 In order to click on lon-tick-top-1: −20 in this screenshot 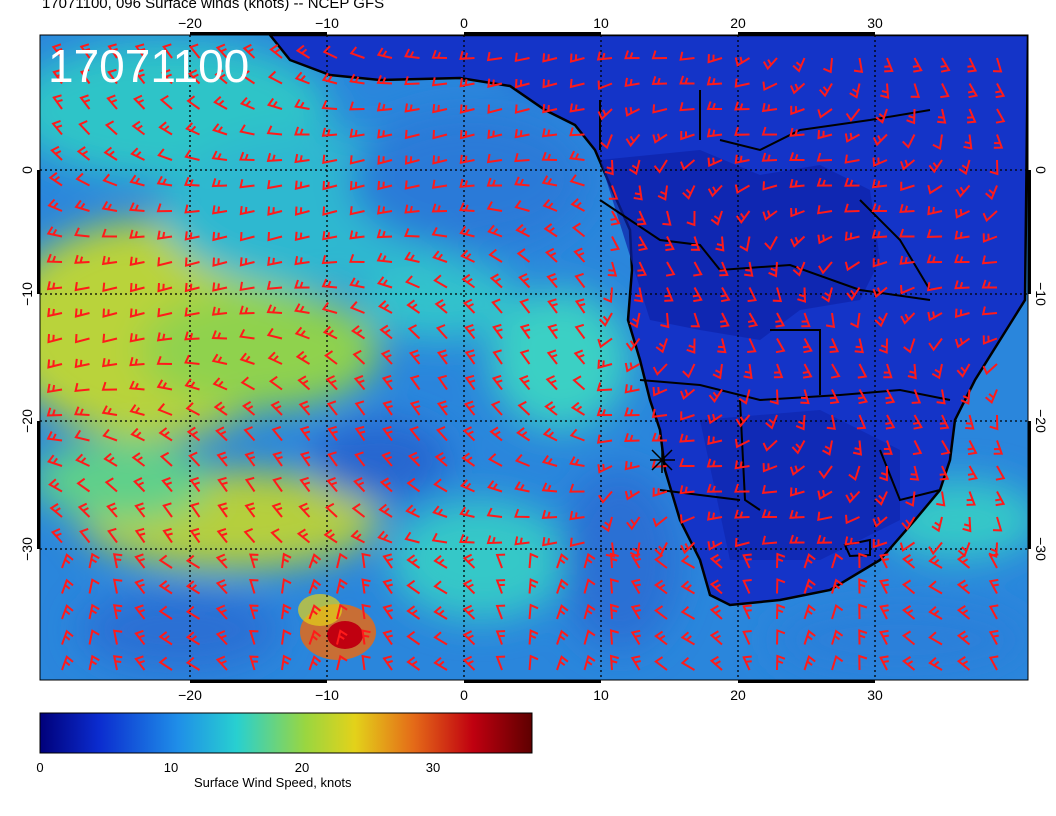, I will do `click(190, 23)`.